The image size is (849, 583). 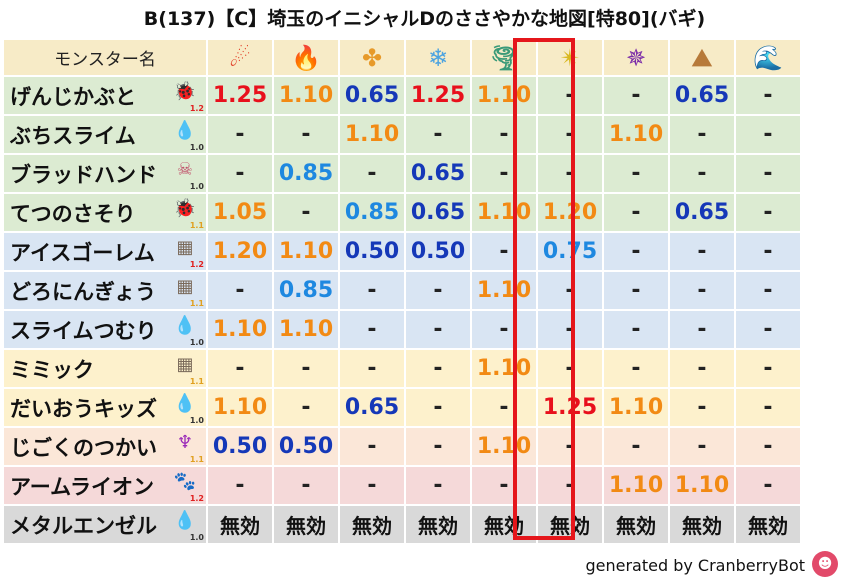 I want to click on wind-icon: 🌪, so click(x=504, y=57).